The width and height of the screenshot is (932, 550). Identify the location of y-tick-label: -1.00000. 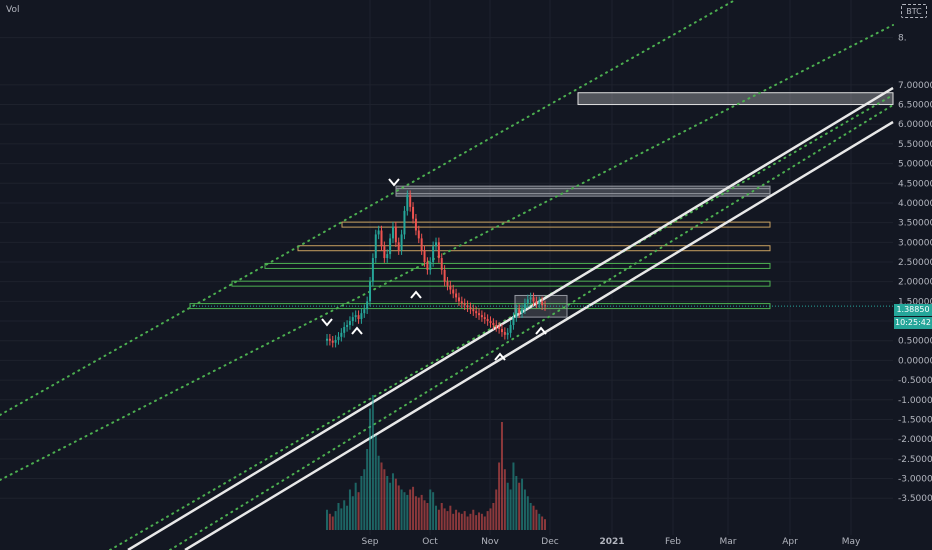
(915, 401).